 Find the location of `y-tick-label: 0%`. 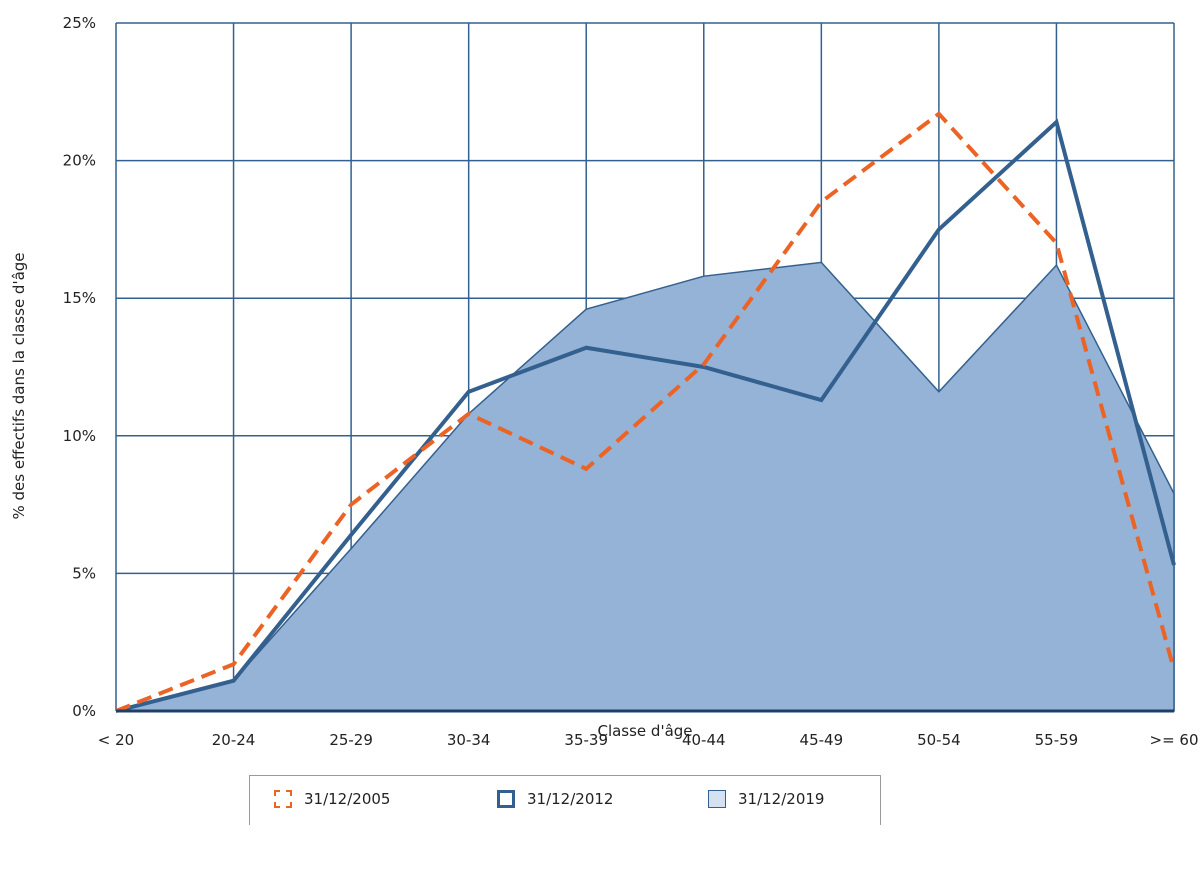

y-tick-label: 0% is located at coordinates (84, 711).